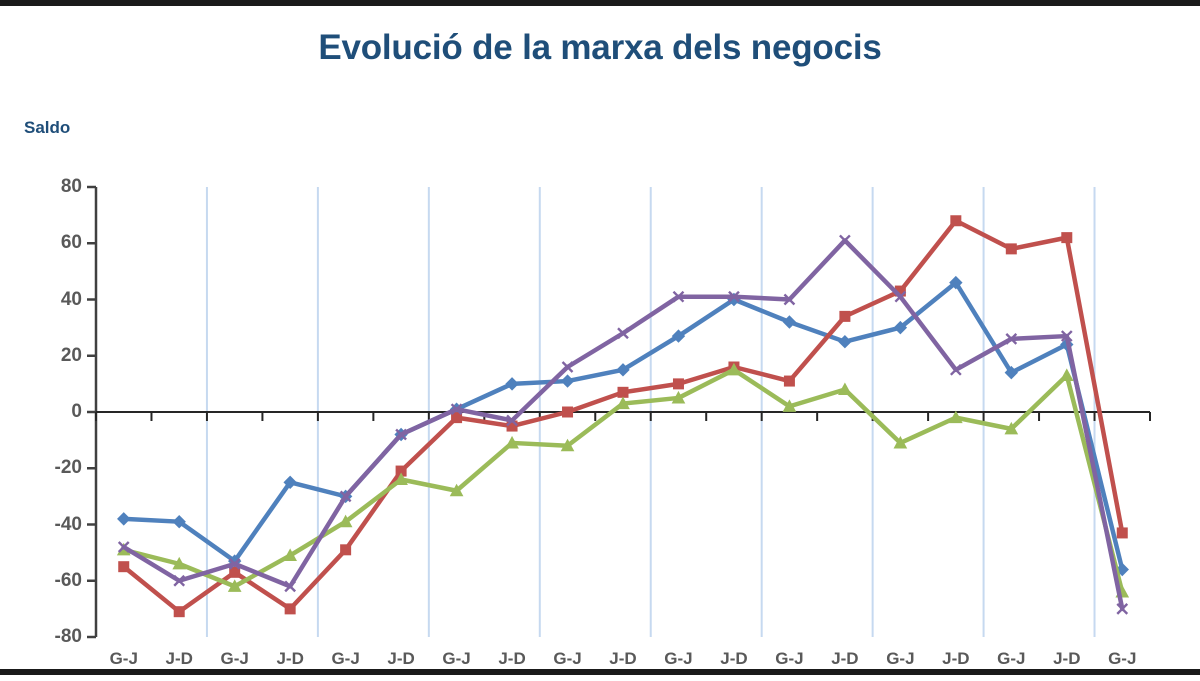 The height and width of the screenshot is (681, 1200). Describe the element at coordinates (600, 47) in the screenshot. I see `page-title: Evolució de la marxa dels negocis` at that location.